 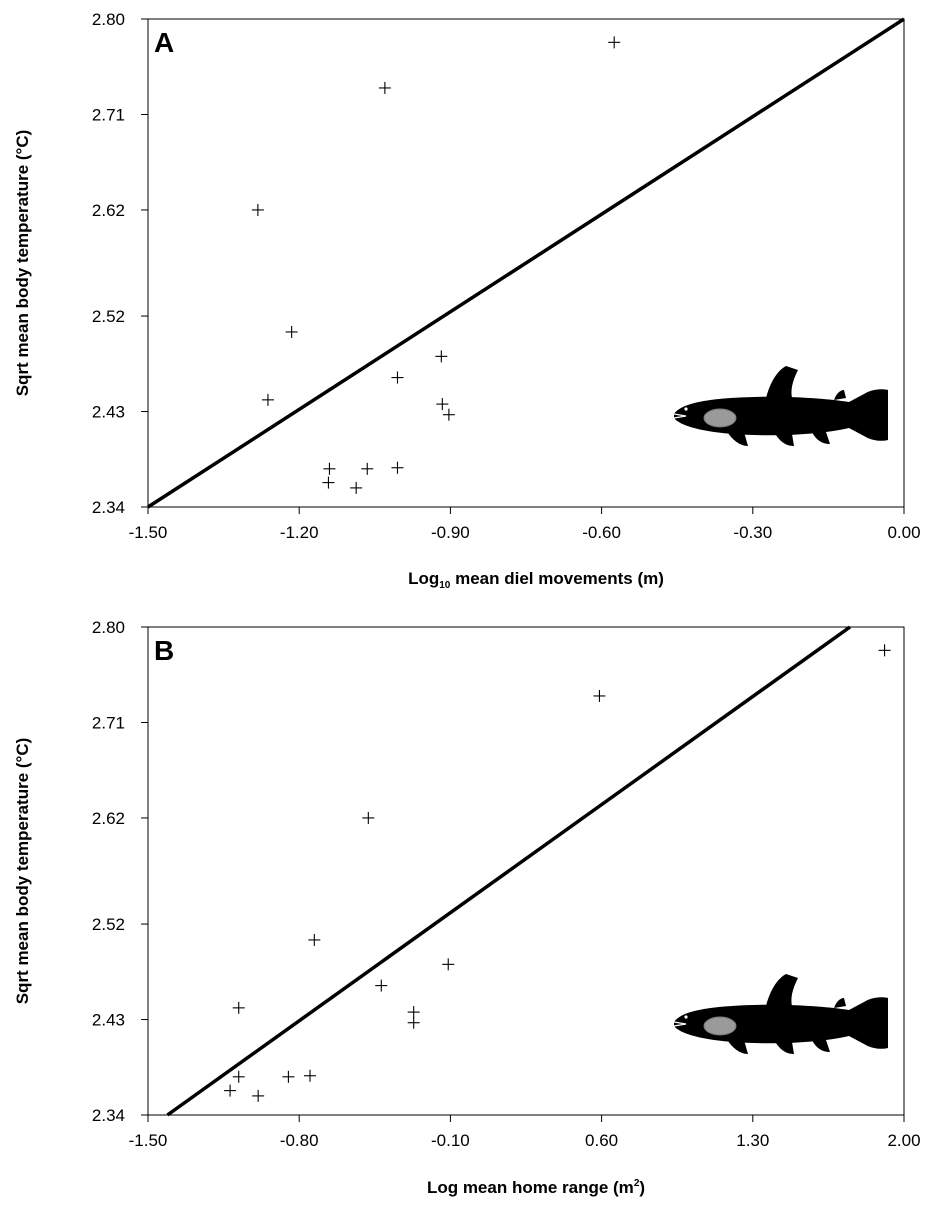 I want to click on panel-b-y-tick-label: 2.43, so click(x=108, y=1020).